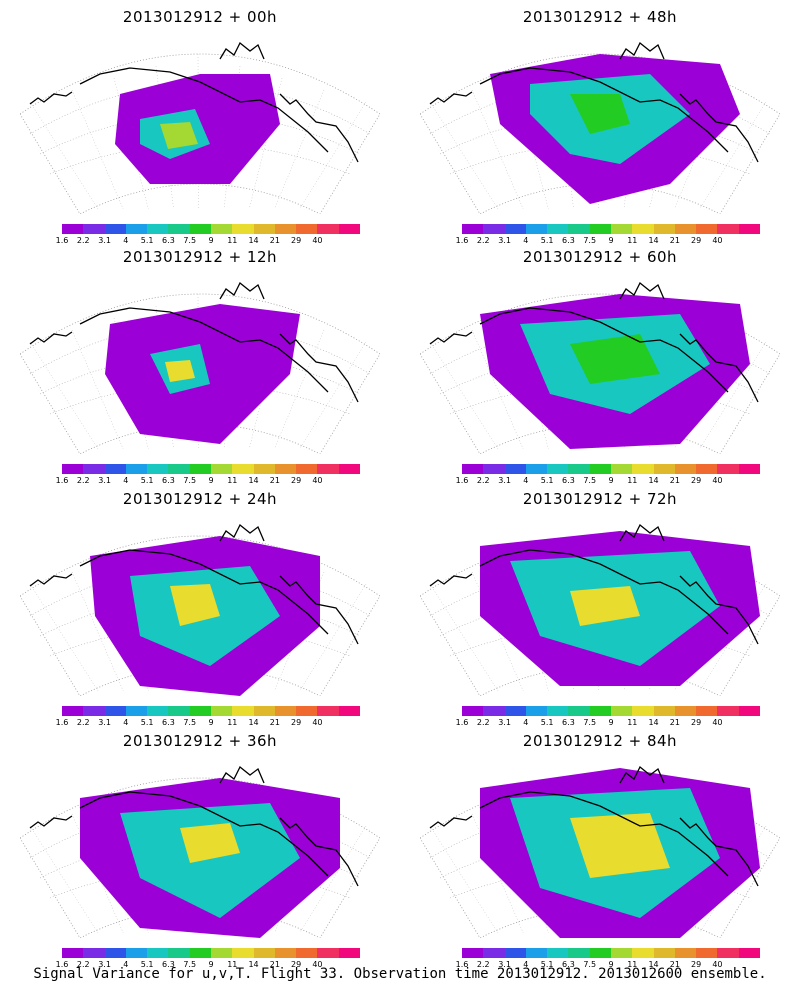  What do you see at coordinates (600, 257) in the screenshot?
I see `panel-title: 2013012912 + 60h` at bounding box center [600, 257].